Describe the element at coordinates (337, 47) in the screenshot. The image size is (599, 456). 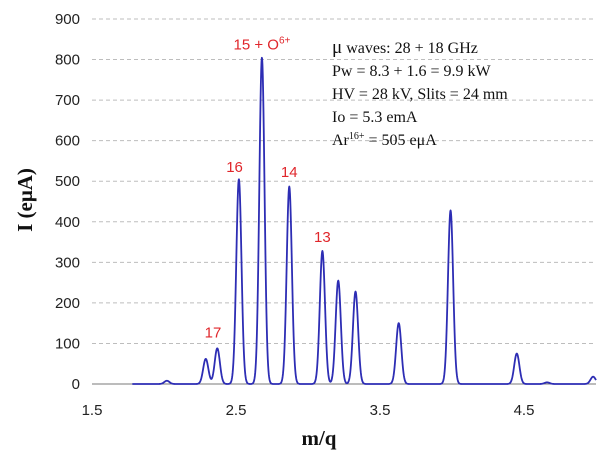
I see `info-line-prefix: μ` at that location.